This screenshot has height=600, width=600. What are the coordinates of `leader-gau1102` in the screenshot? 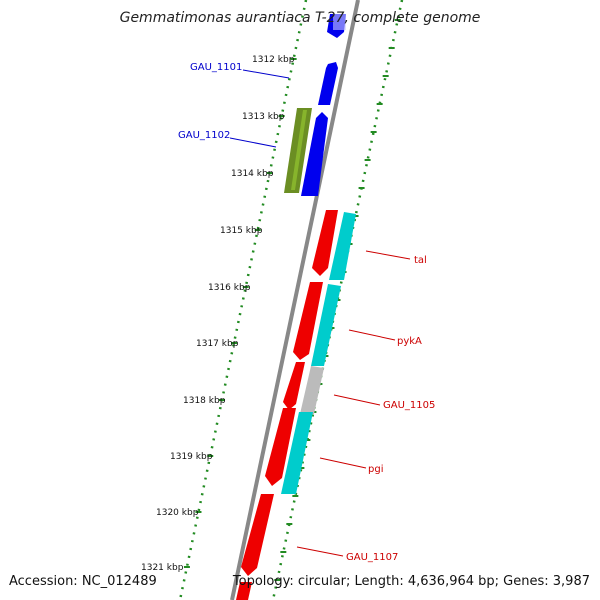 It's located at (253, 142).